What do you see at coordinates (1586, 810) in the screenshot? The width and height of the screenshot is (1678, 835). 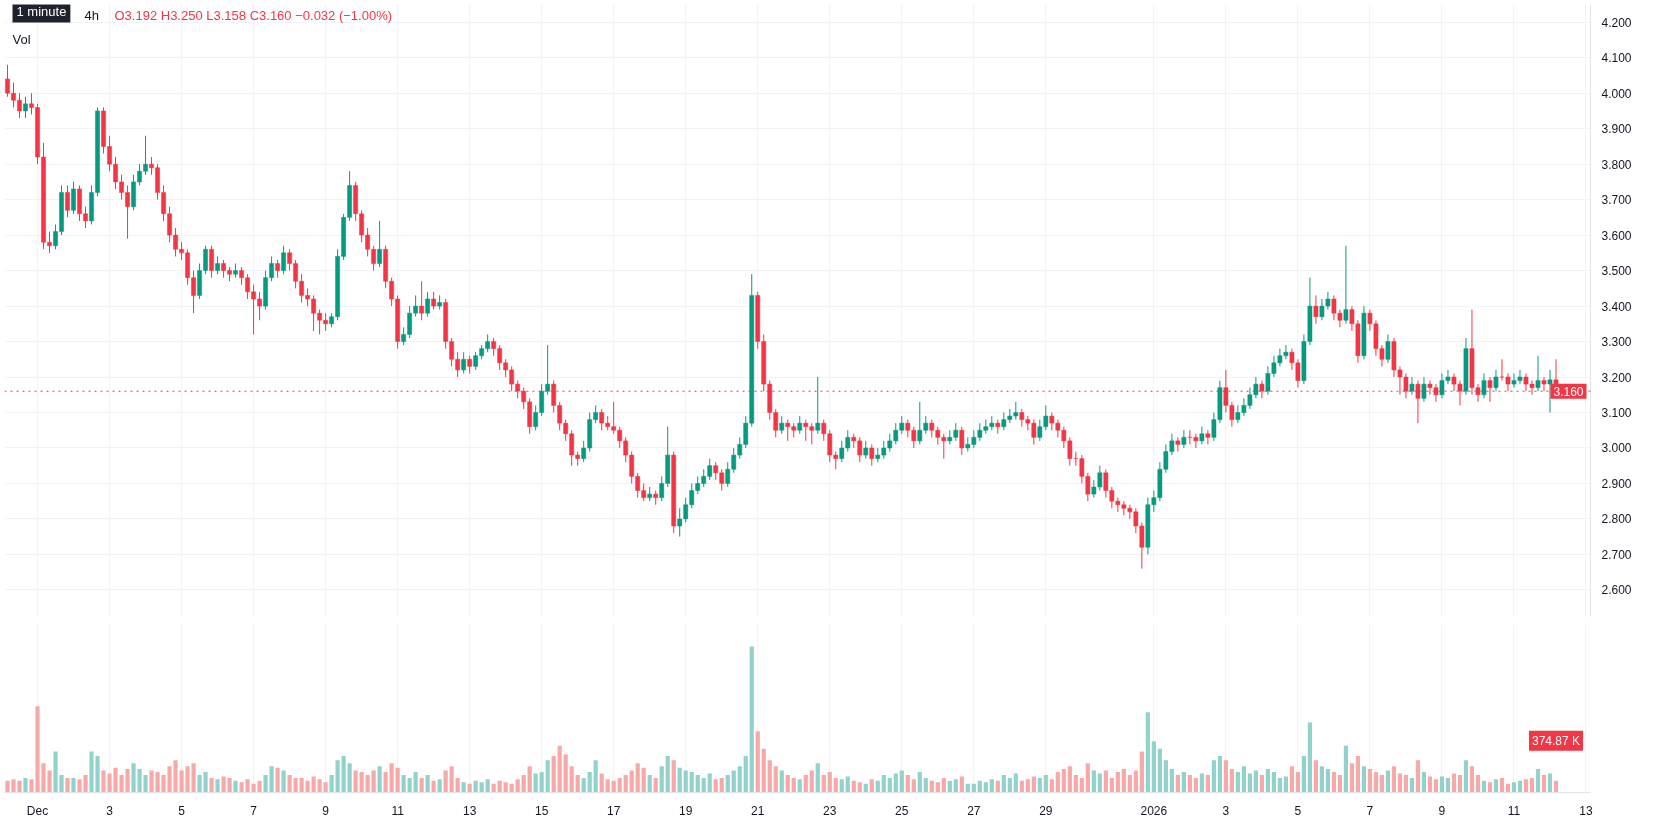 I see `x-tick-label: 13` at bounding box center [1586, 810].